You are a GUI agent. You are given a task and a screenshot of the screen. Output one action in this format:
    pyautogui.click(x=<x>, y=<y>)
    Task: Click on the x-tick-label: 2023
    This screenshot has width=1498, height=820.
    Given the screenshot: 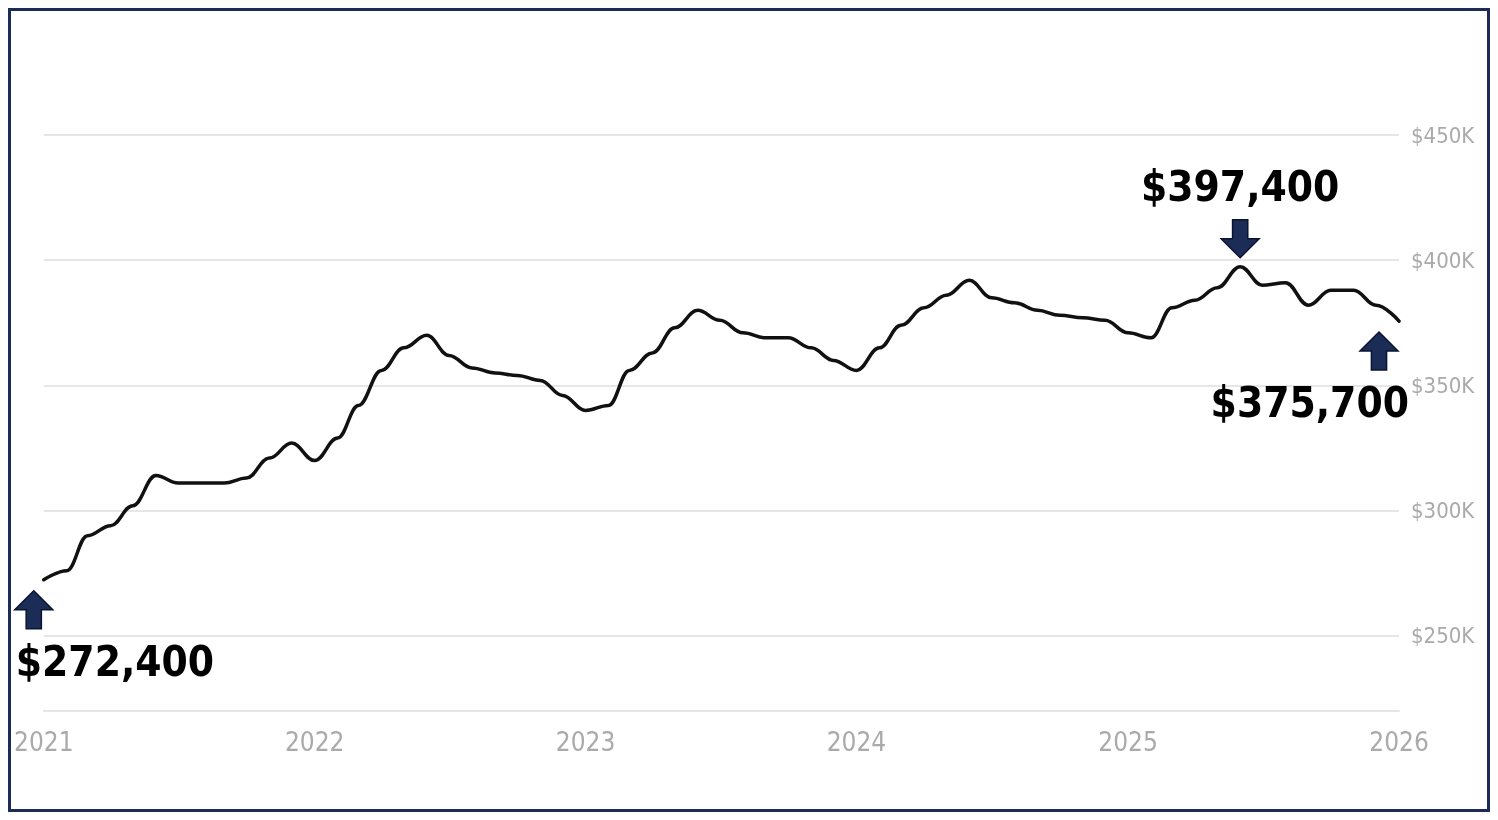 What is the action you would take?
    pyautogui.click(x=585, y=742)
    